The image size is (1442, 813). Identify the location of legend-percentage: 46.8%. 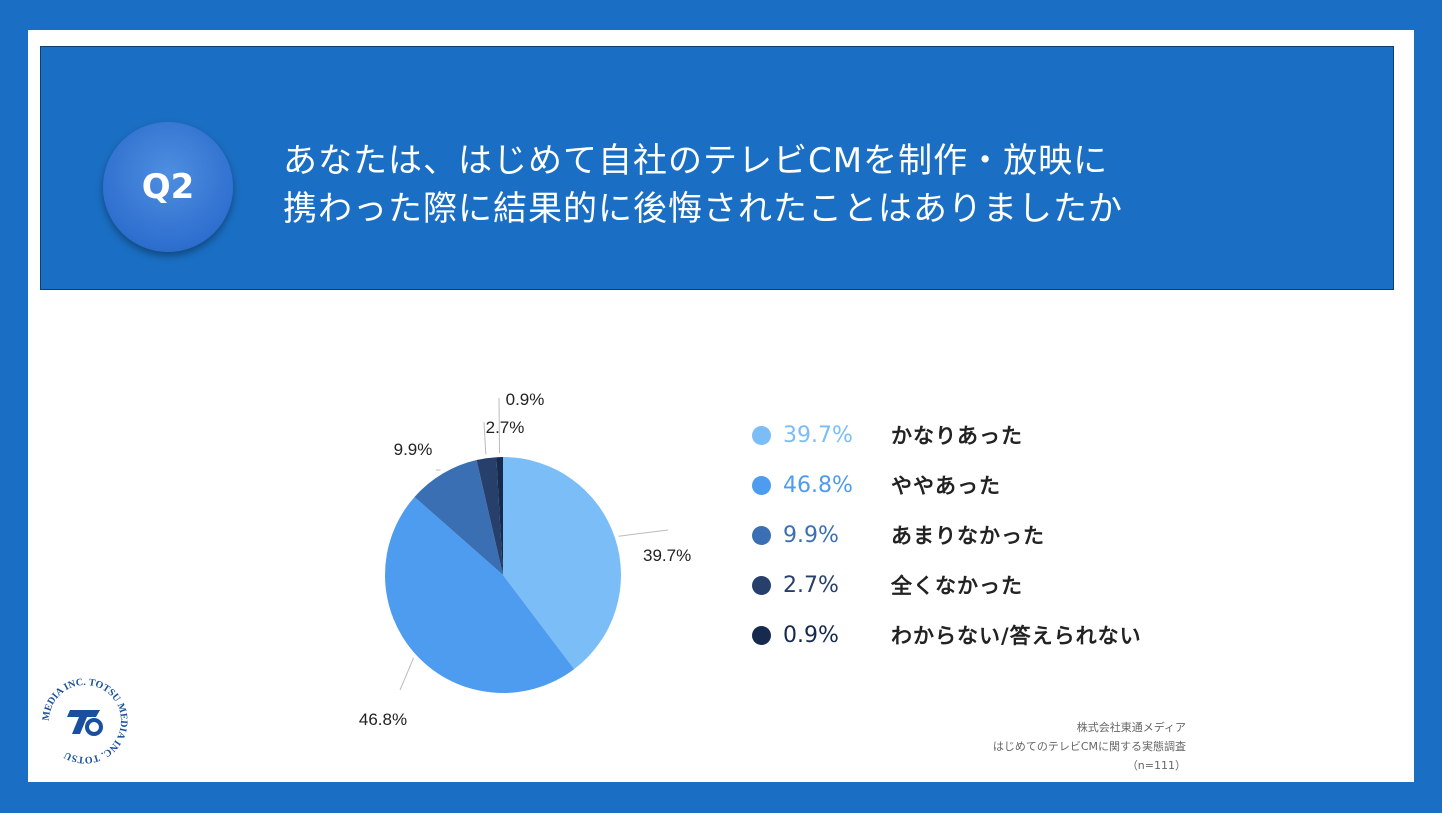
(818, 485).